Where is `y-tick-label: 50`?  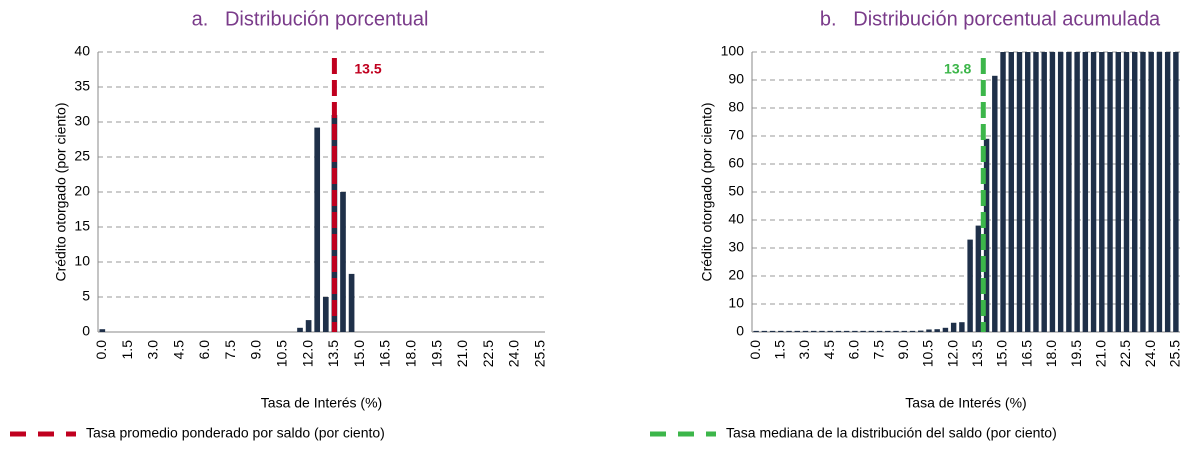
y-tick-label: 50 is located at coordinates (736, 191).